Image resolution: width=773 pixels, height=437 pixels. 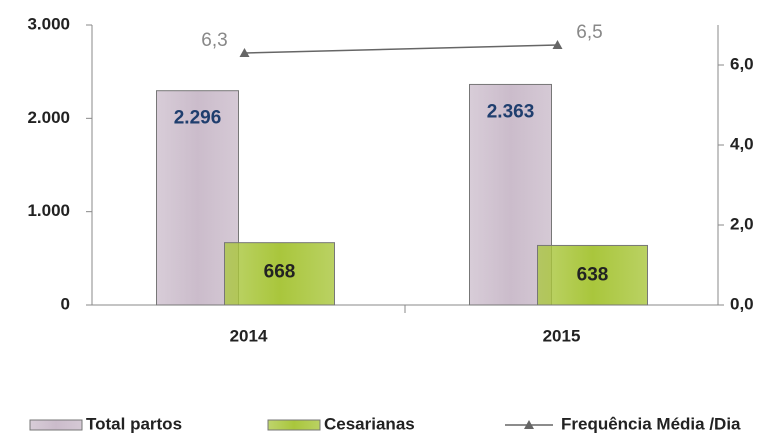 I want to click on y-tick-label: 2.000, so click(x=48, y=117).